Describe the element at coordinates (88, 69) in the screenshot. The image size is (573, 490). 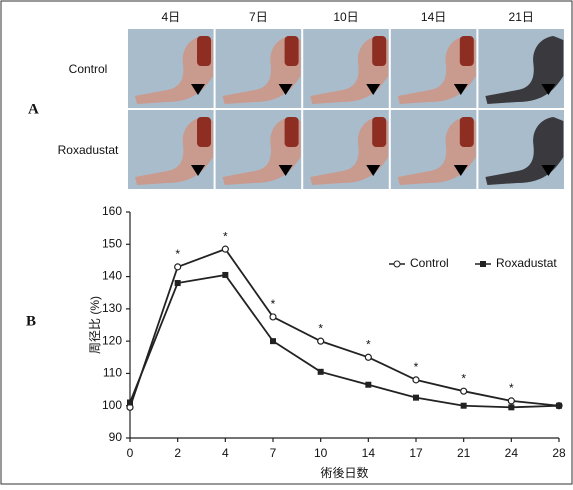
I see `row-label: Control` at that location.